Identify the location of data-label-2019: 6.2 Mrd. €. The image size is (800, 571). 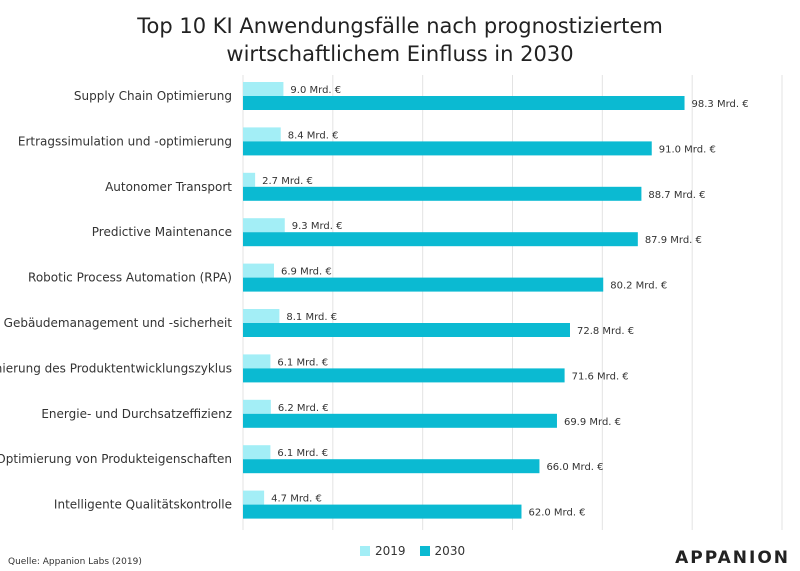
(303, 408).